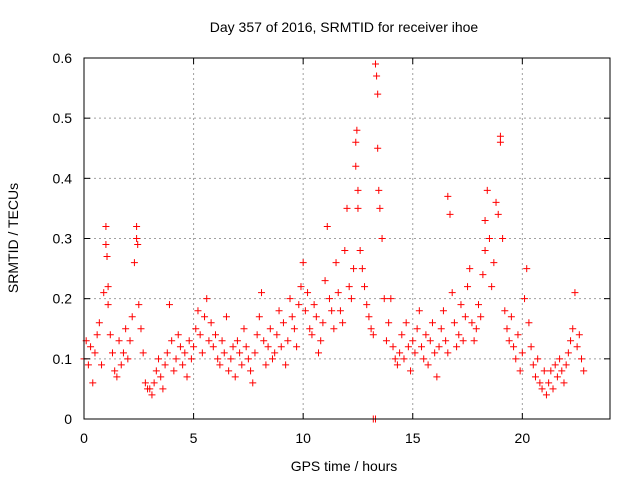  What do you see at coordinates (63, 299) in the screenshot?
I see `y-tick-label: 0.2` at bounding box center [63, 299].